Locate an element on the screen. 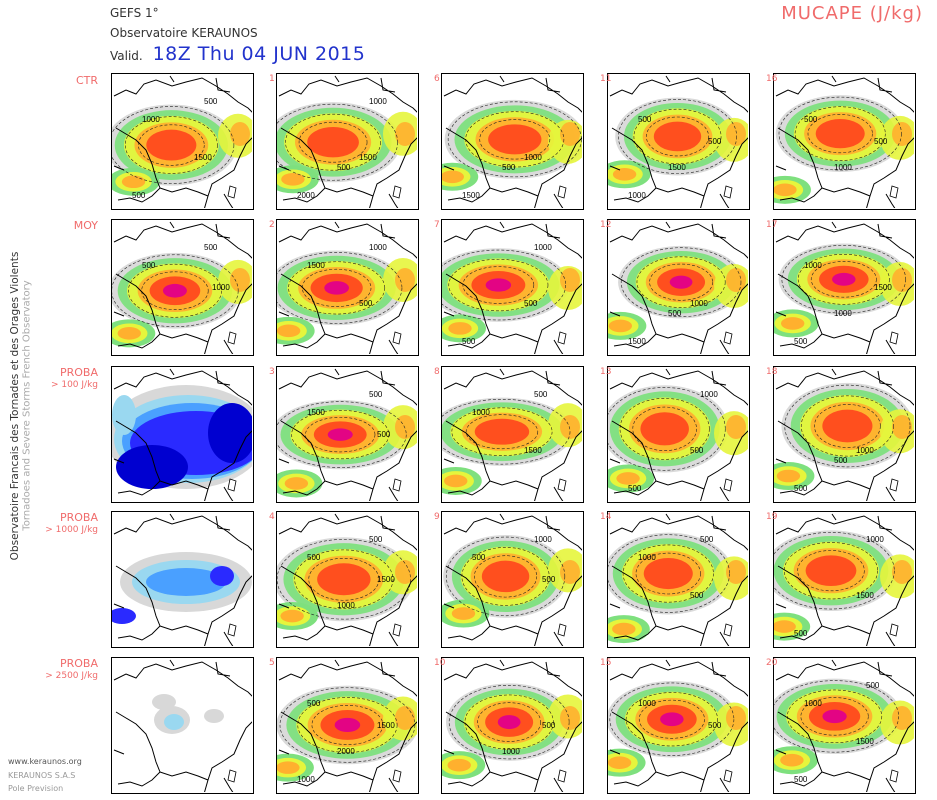  member-number: 14 is located at coordinates (606, 517).